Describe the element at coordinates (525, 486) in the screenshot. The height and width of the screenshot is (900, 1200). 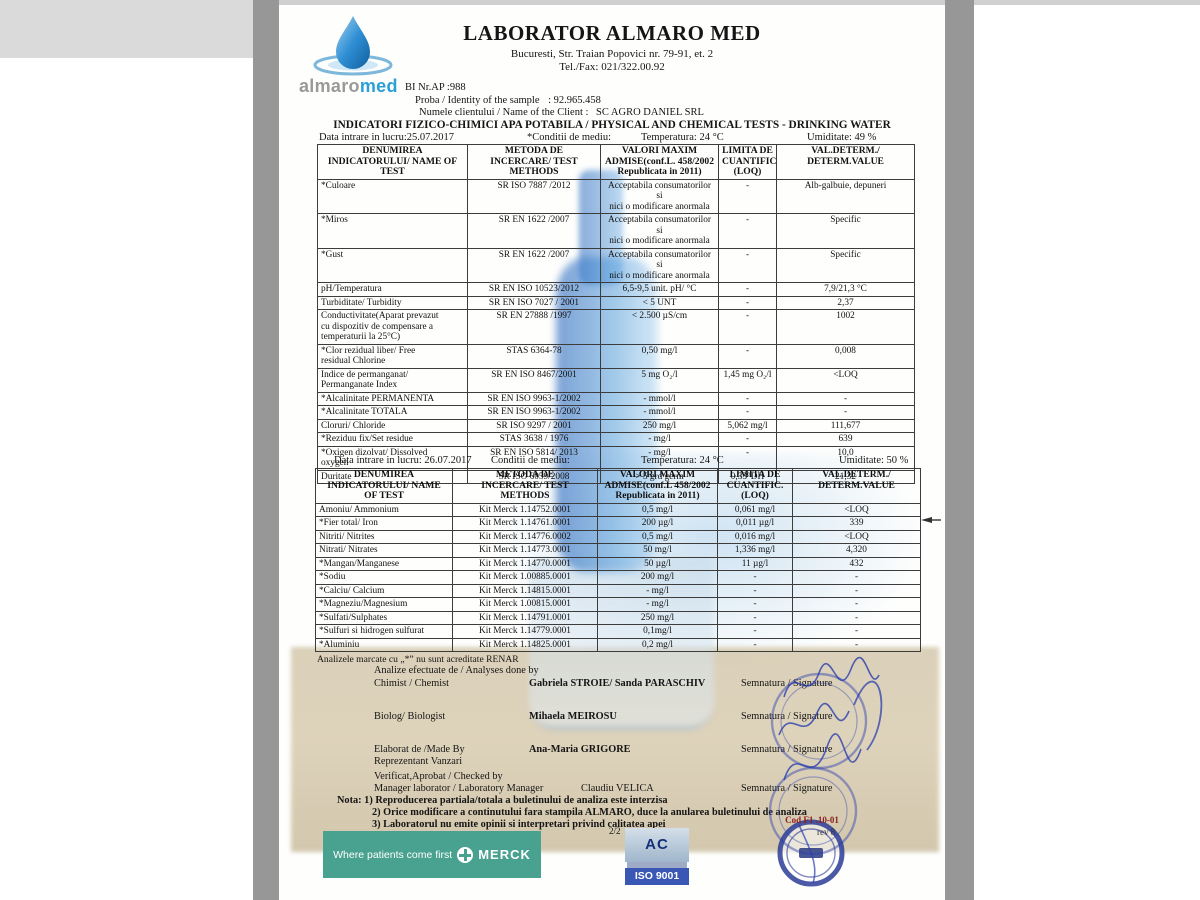
I see `column-header: METODA DE INCERCARE/ TEST METHODS` at that location.